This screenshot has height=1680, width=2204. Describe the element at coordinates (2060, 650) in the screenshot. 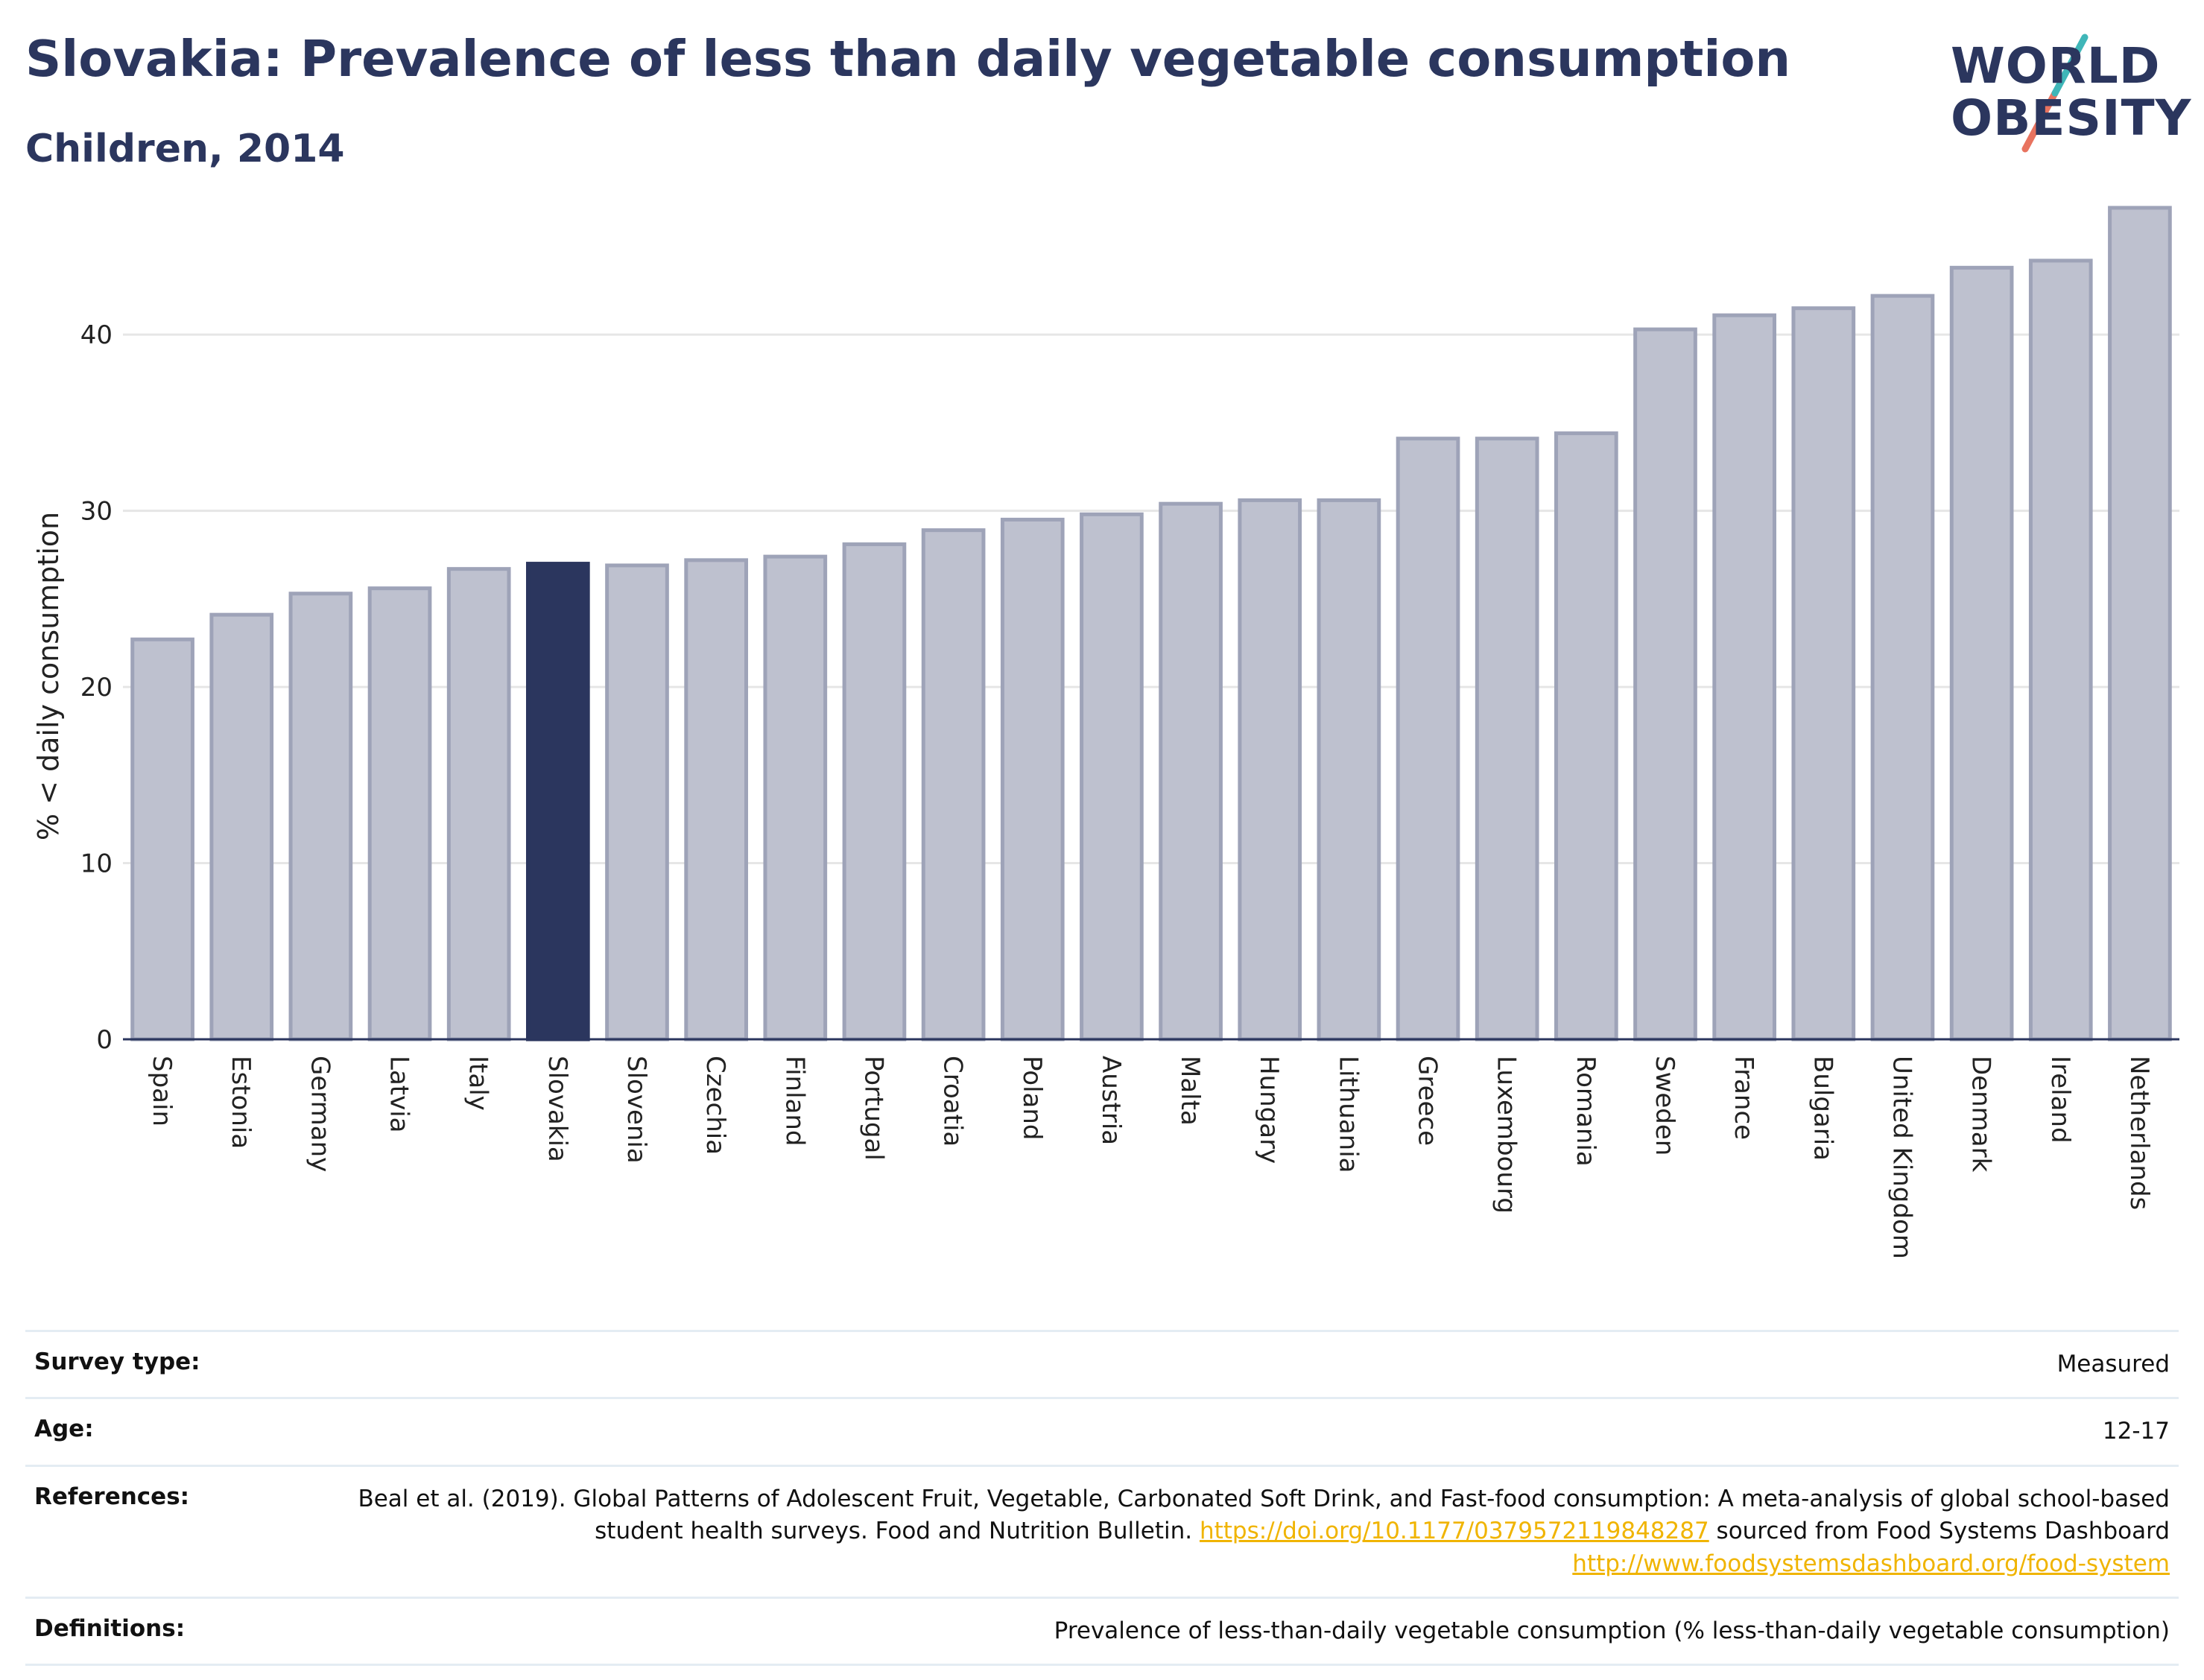

I see `bar-ireland` at that location.